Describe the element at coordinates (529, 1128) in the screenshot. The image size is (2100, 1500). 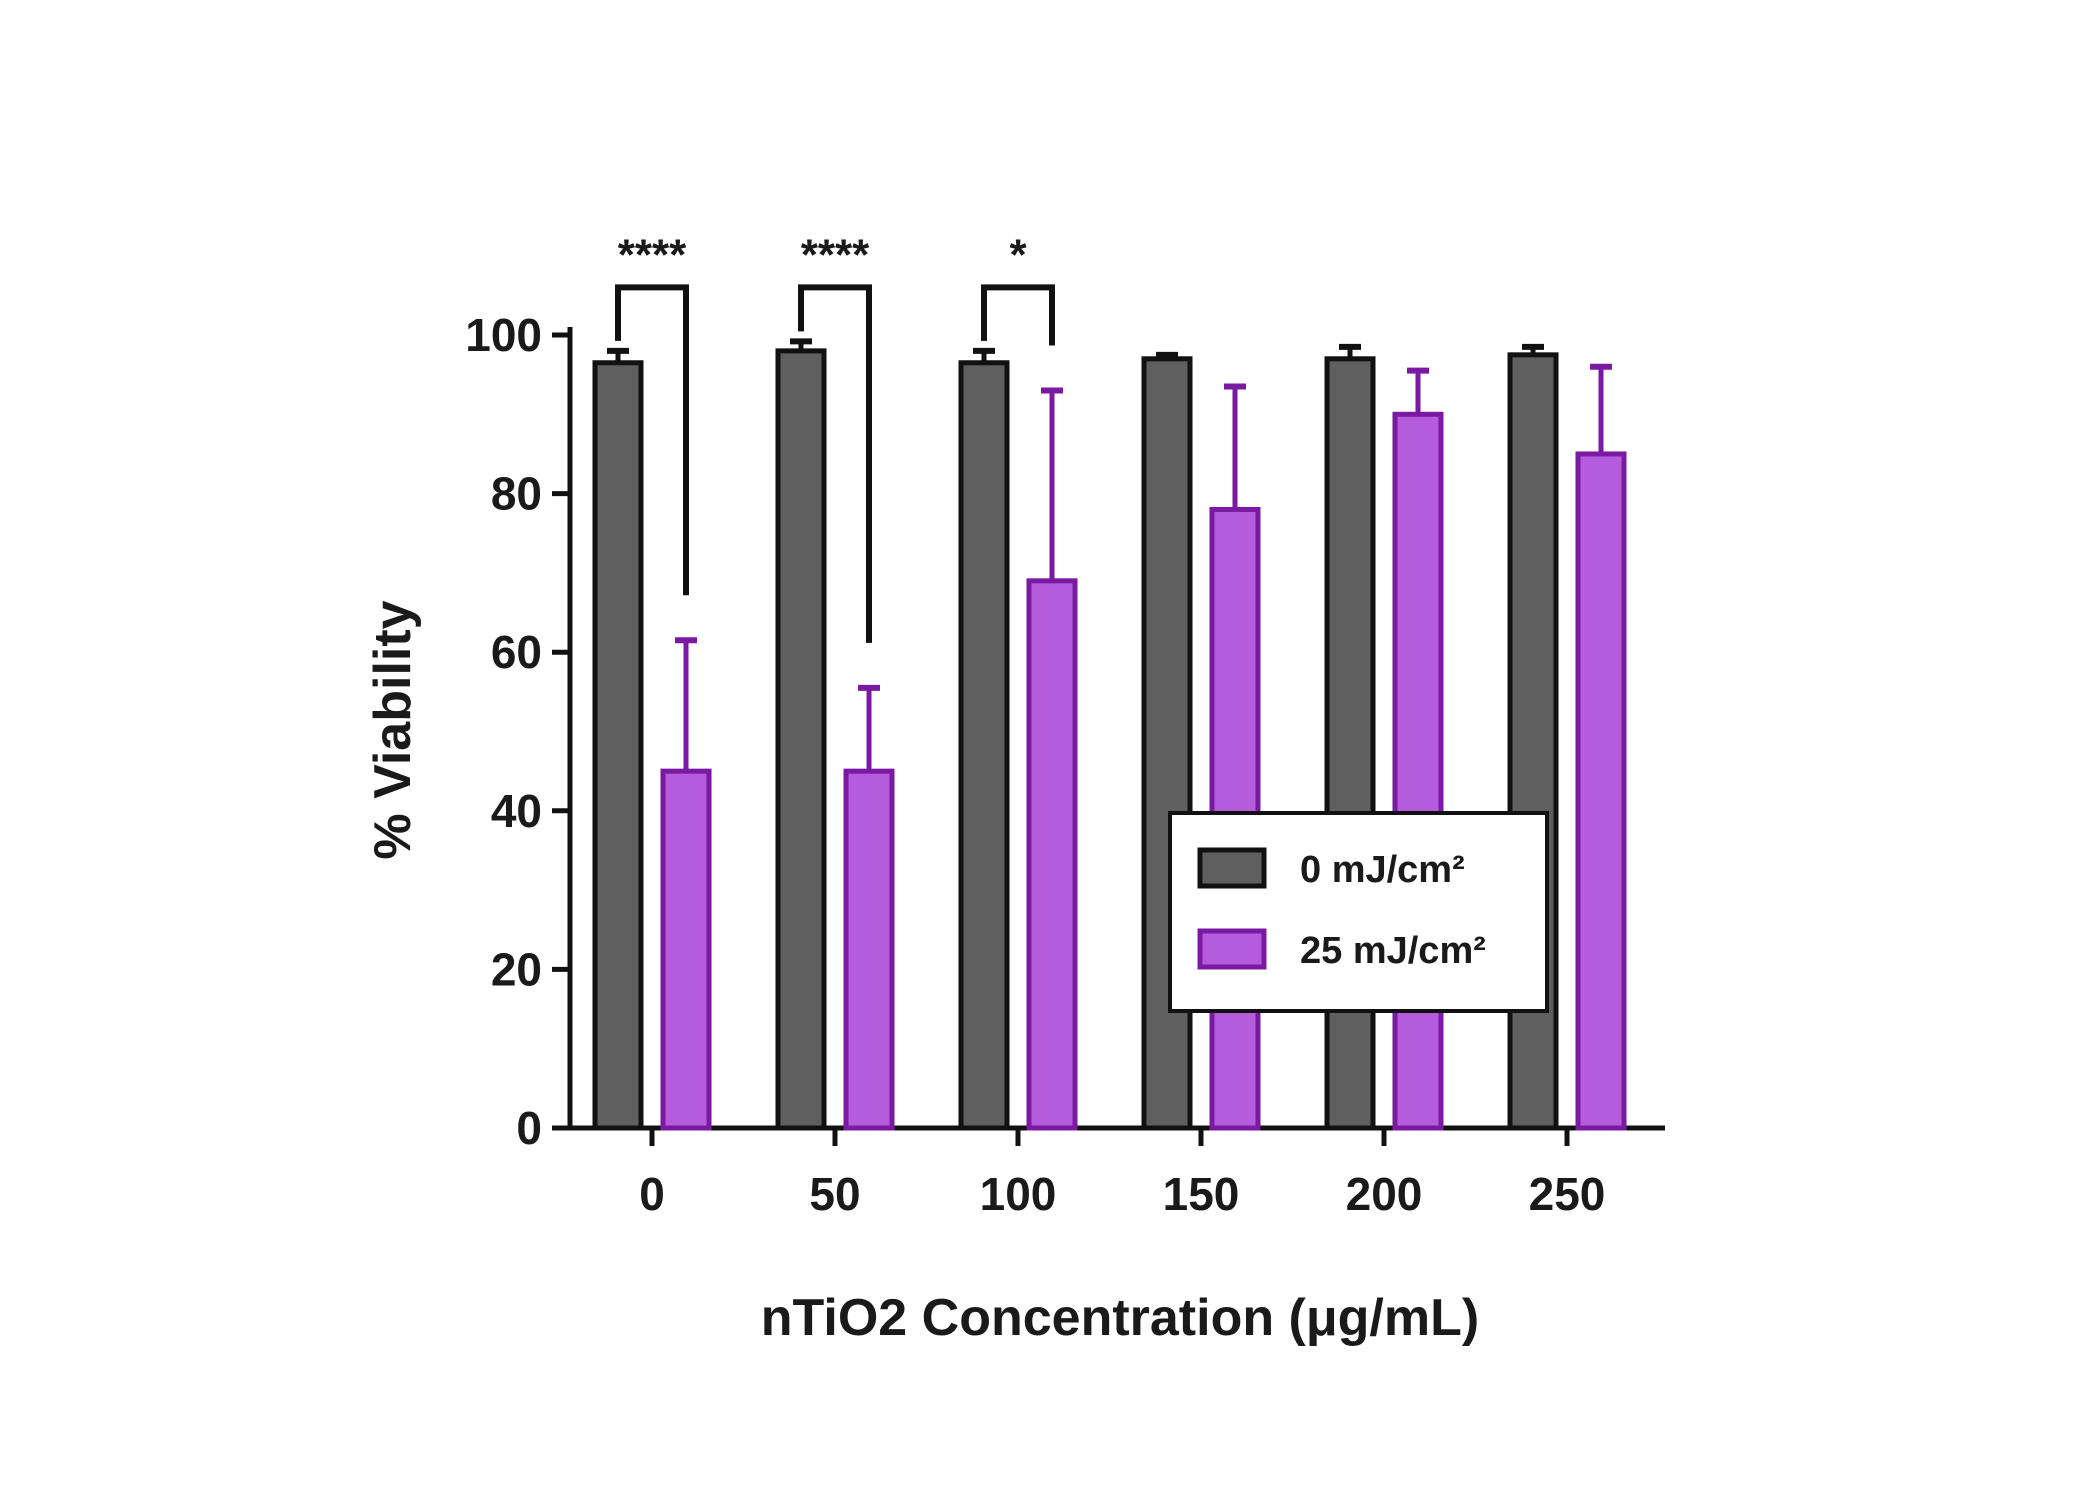
I see `y-tick-label: 0` at that location.